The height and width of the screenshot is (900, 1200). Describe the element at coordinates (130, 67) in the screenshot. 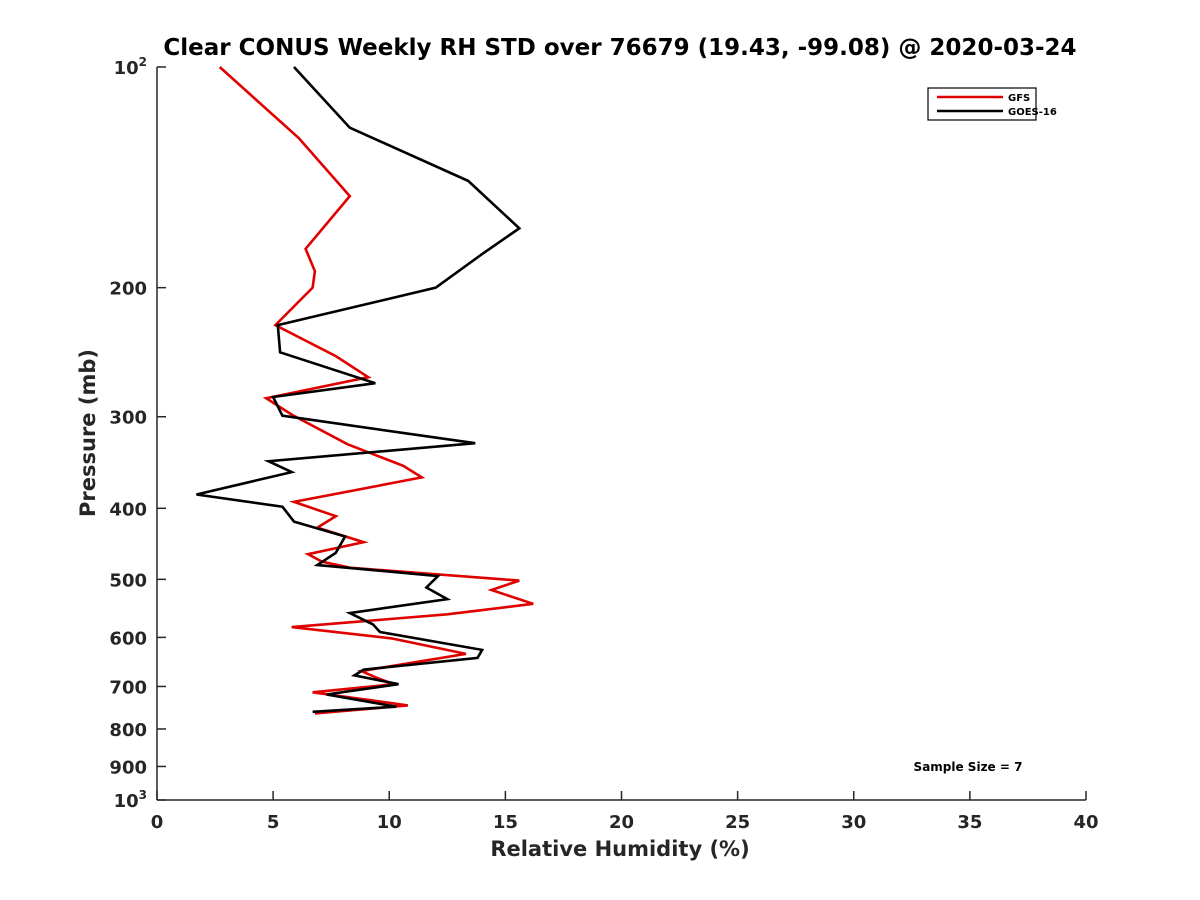

I see `y-tick-label: 10²` at that location.